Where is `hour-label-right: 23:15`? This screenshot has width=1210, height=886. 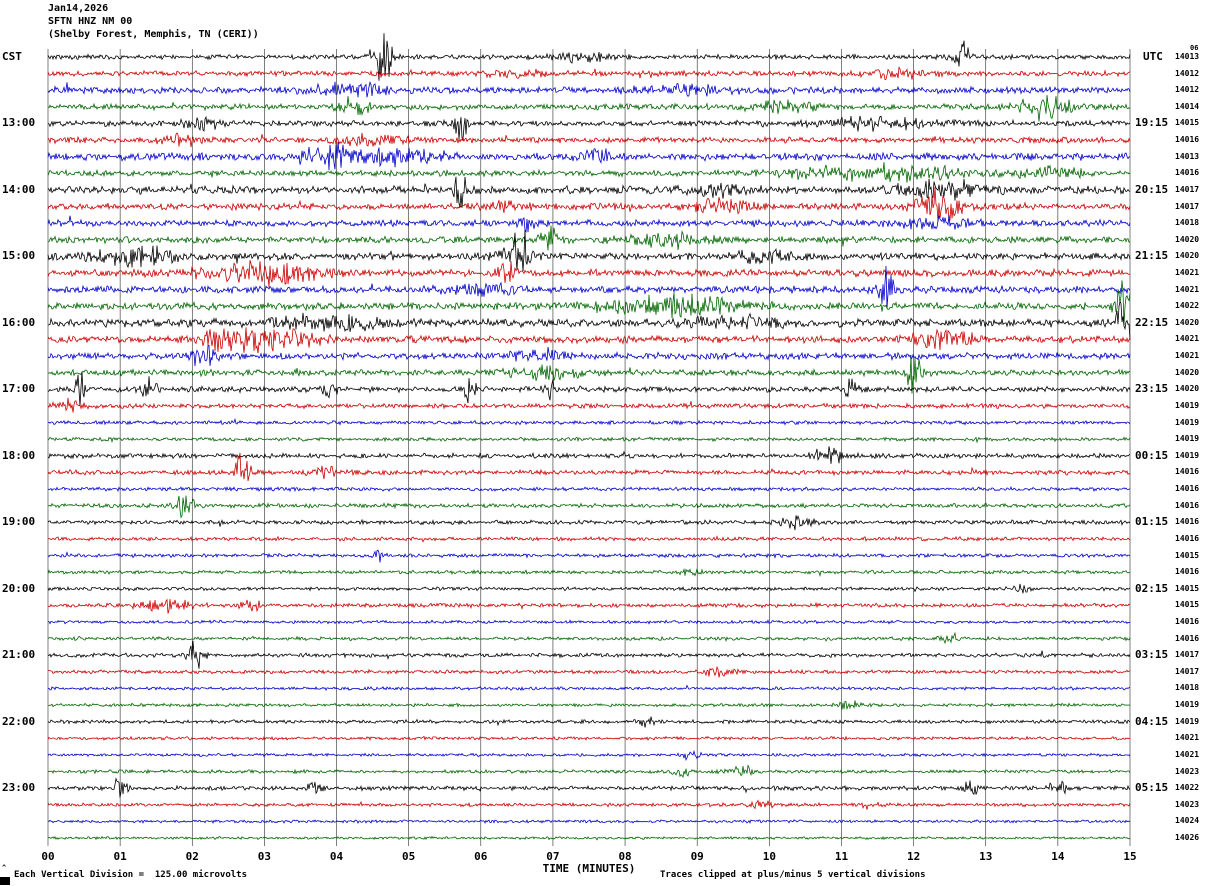 hour-label-right: 23:15 is located at coordinates (1152, 389).